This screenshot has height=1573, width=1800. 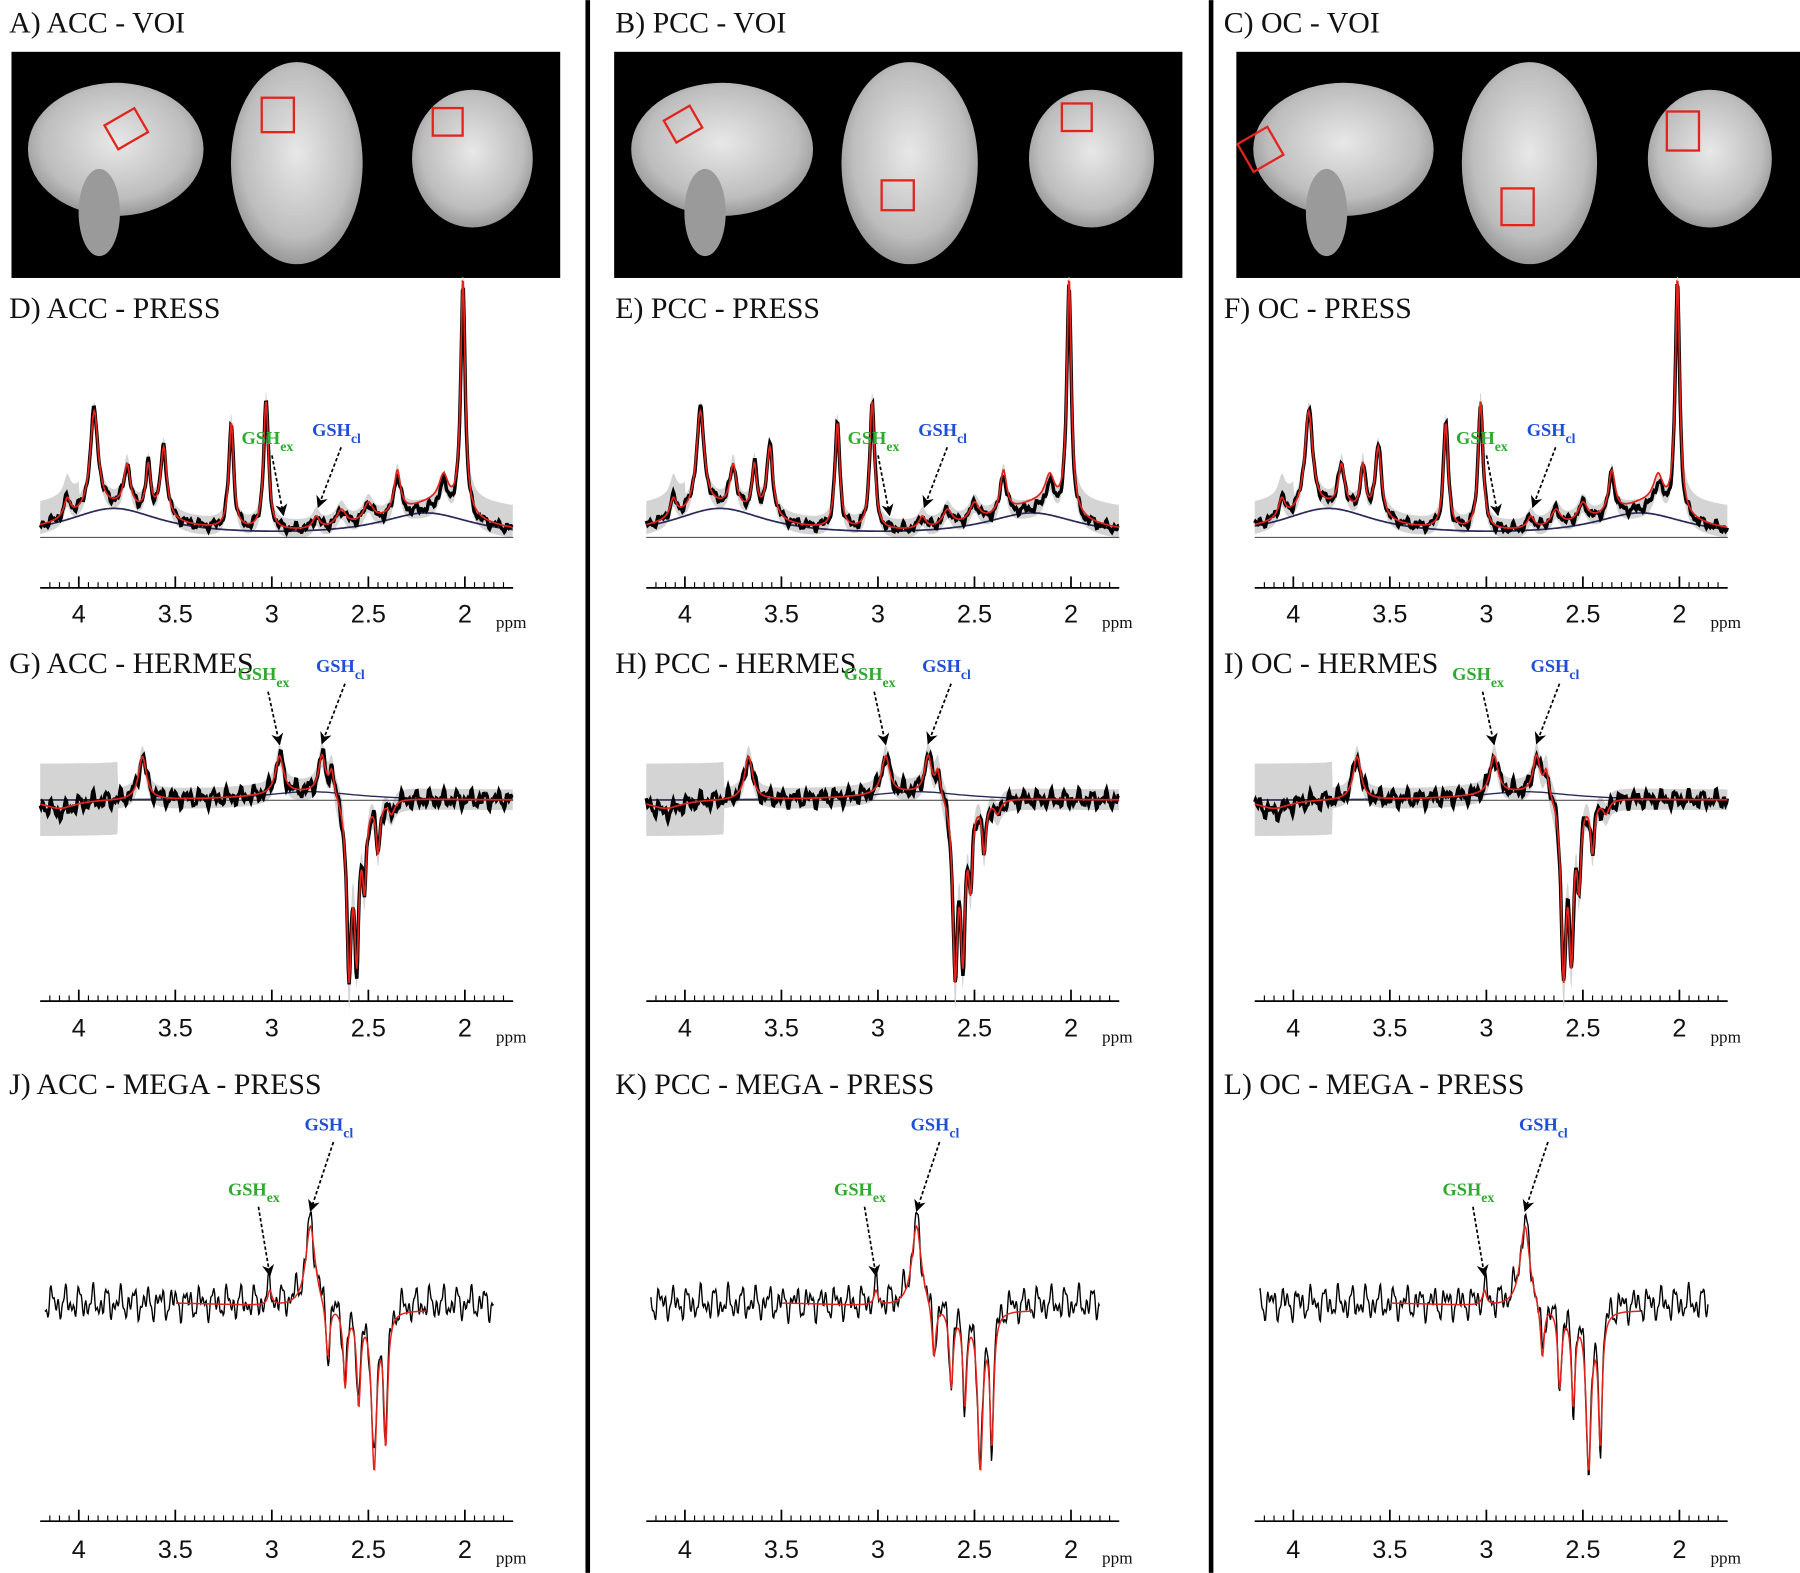 What do you see at coordinates (131, 663) in the screenshot?
I see `panel-title: G) ACC - HERMES` at bounding box center [131, 663].